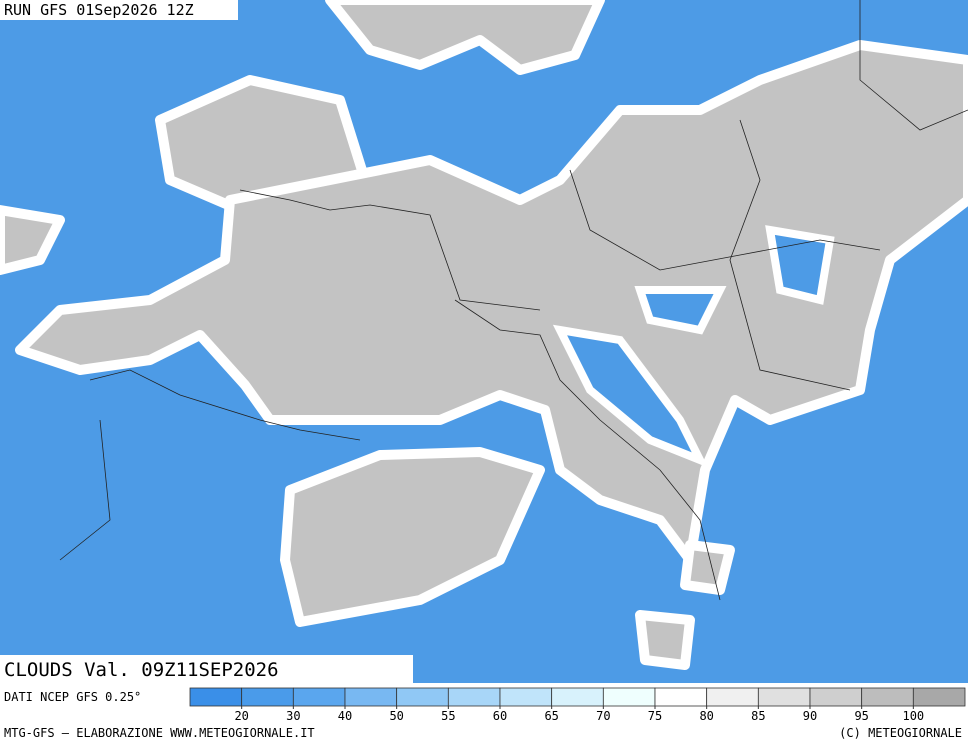 The height and width of the screenshot is (749, 968). I want to click on clear-areas, so click(693, 346).